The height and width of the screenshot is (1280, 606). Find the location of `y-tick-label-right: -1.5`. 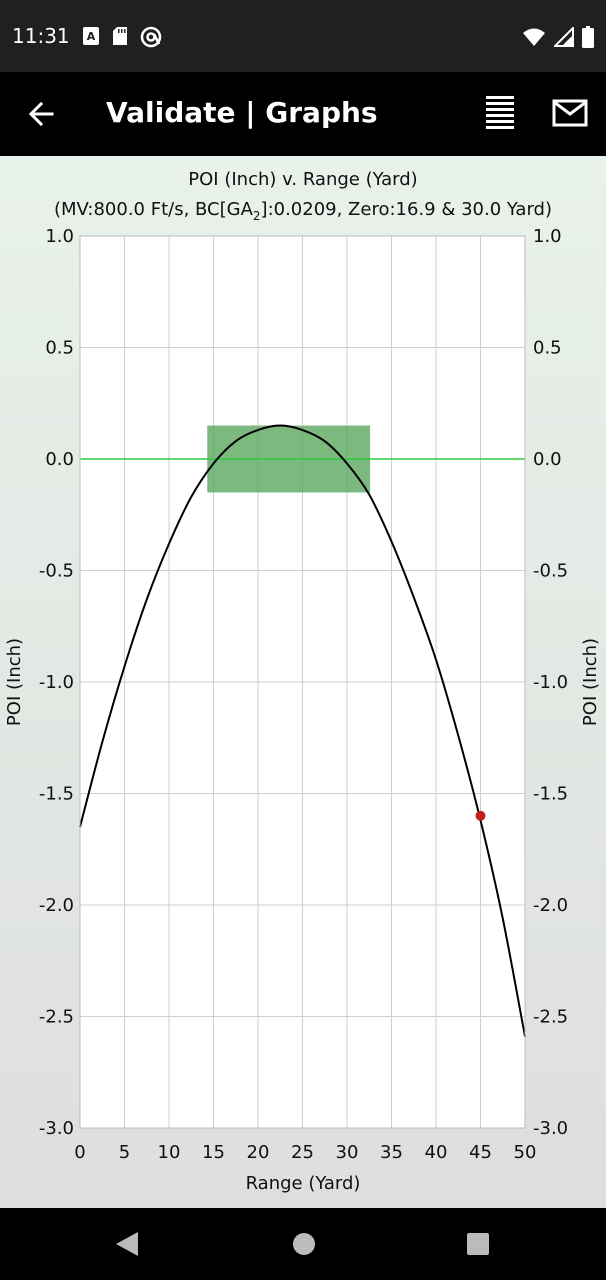

y-tick-label-right: -1.5 is located at coordinates (550, 794).